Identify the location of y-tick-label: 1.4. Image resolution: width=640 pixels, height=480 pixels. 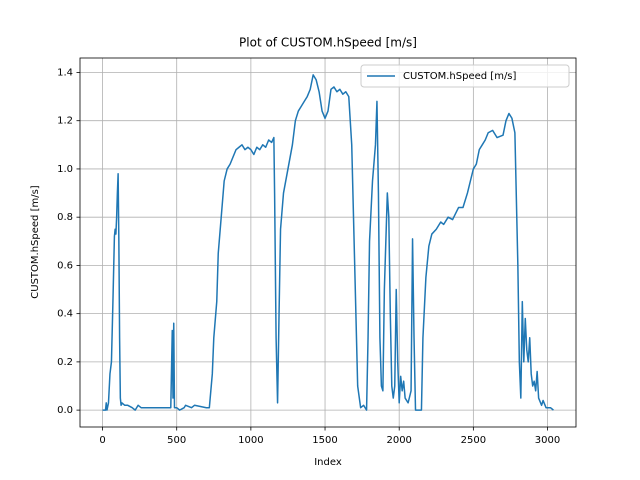
(65, 72).